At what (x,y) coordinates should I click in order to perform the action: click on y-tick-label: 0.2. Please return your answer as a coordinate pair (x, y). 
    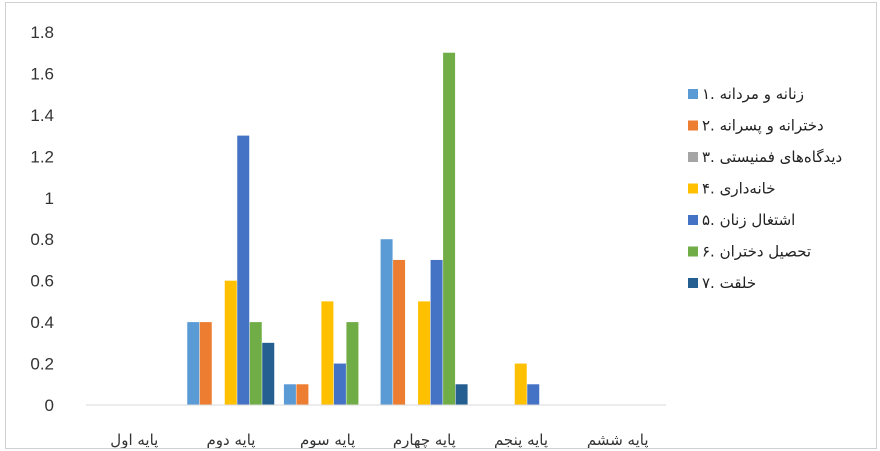
    Looking at the image, I should click on (42, 364).